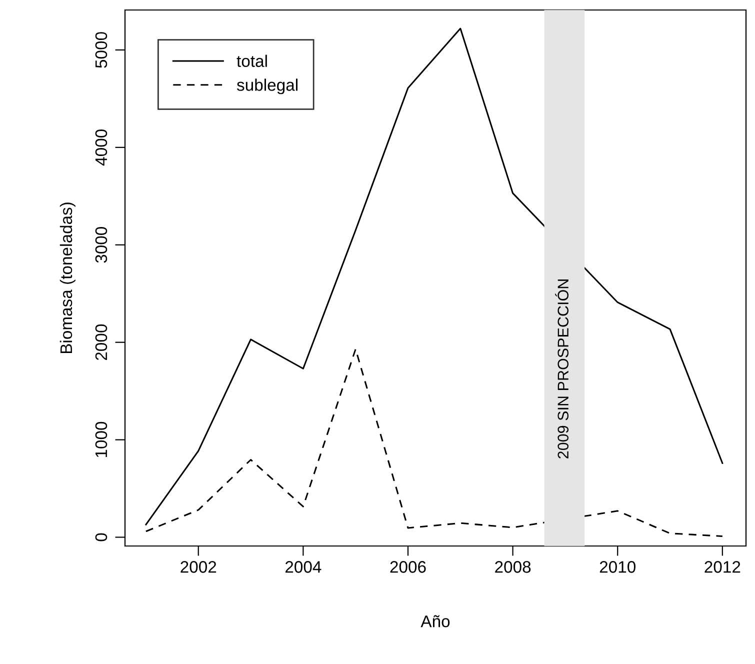 The height and width of the screenshot is (664, 755). Describe the element at coordinates (562, 369) in the screenshot. I see `band-label: 2009 SIN PROSPECCIÓN` at that location.